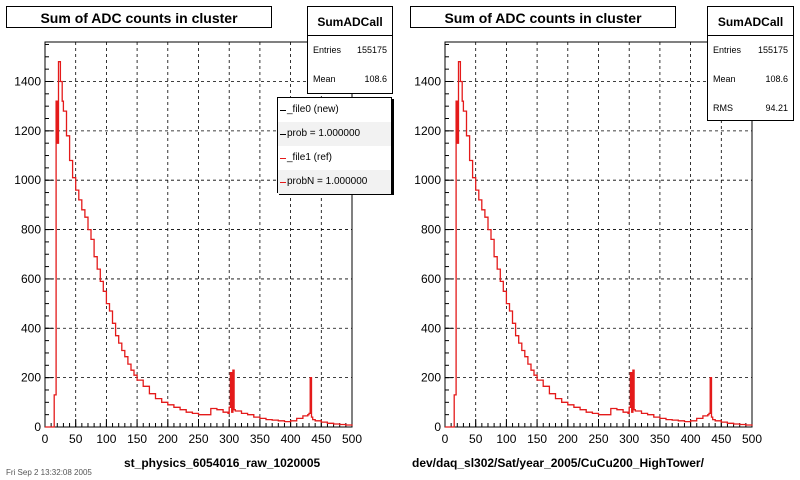 The image size is (800, 480). Describe the element at coordinates (375, 79) in the screenshot. I see `left-stats-mean-value: 108.6` at that location.